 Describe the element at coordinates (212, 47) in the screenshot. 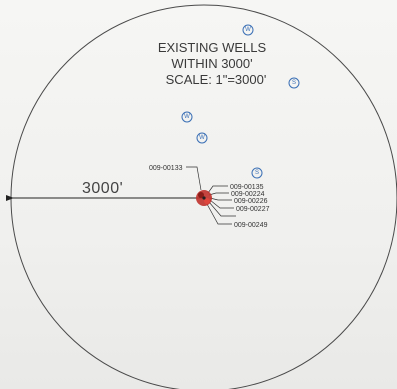

I see `title-line-1: EXISTING WELLS` at that location.